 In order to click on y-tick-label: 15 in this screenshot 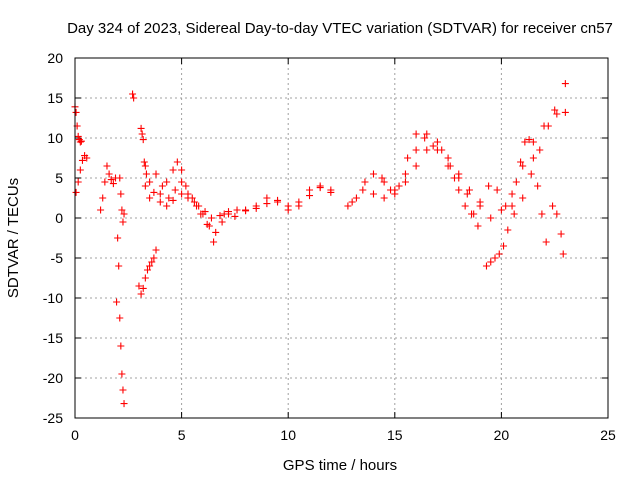, I will do `click(55, 98)`.